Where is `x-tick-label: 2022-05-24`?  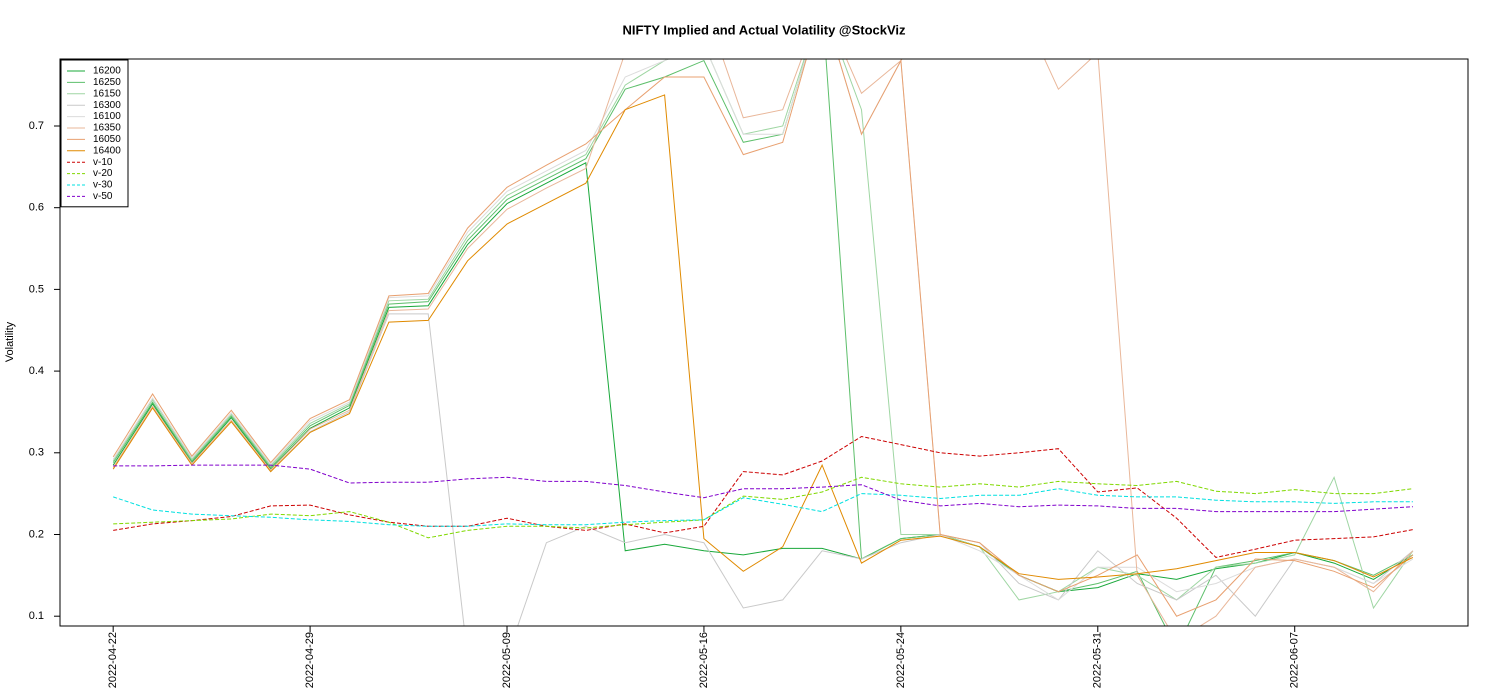 x-tick-label: 2022-05-24 is located at coordinates (901, 660).